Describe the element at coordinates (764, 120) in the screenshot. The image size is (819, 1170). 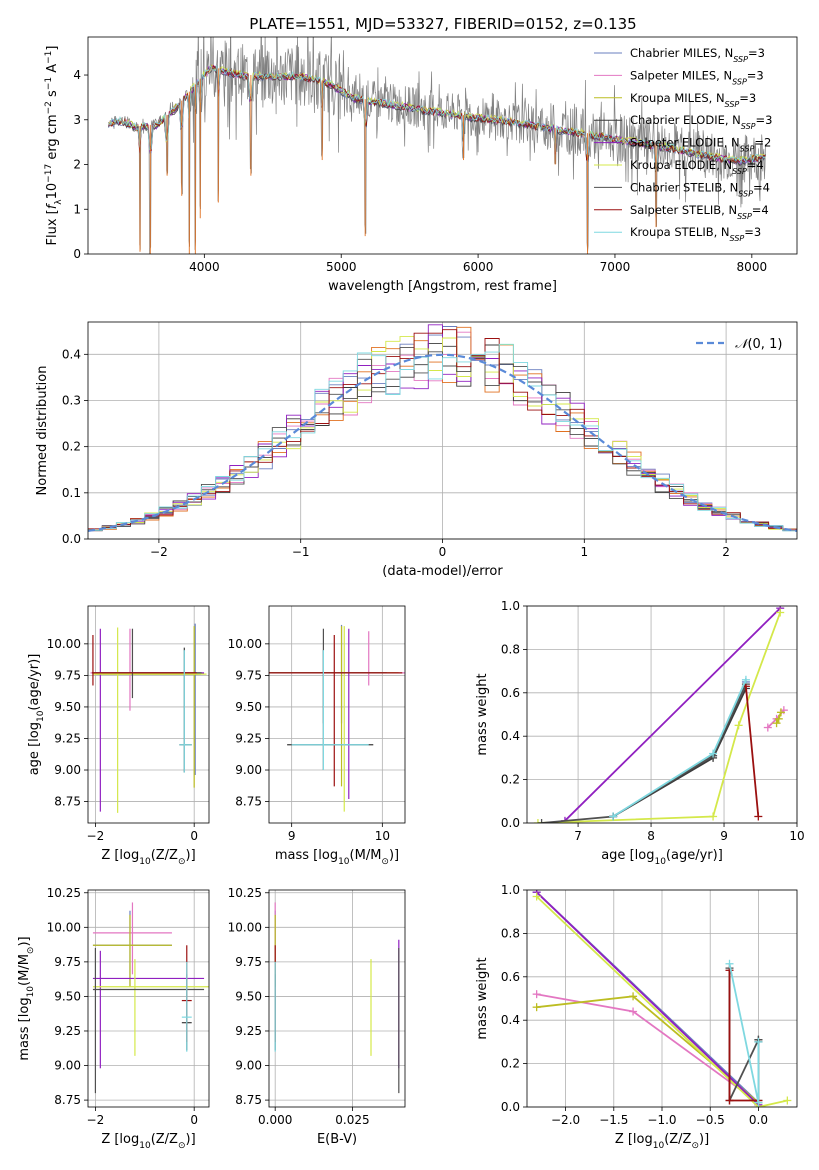
I see `legend-label-count: =3` at that location.